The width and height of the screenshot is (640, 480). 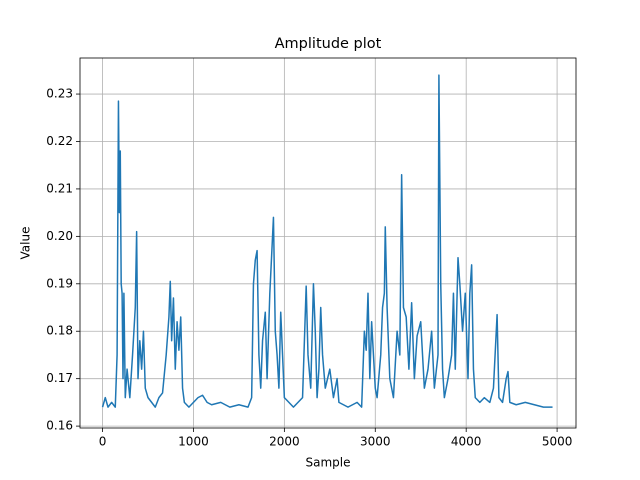 I want to click on x-tick-label: 4000, so click(x=466, y=442).